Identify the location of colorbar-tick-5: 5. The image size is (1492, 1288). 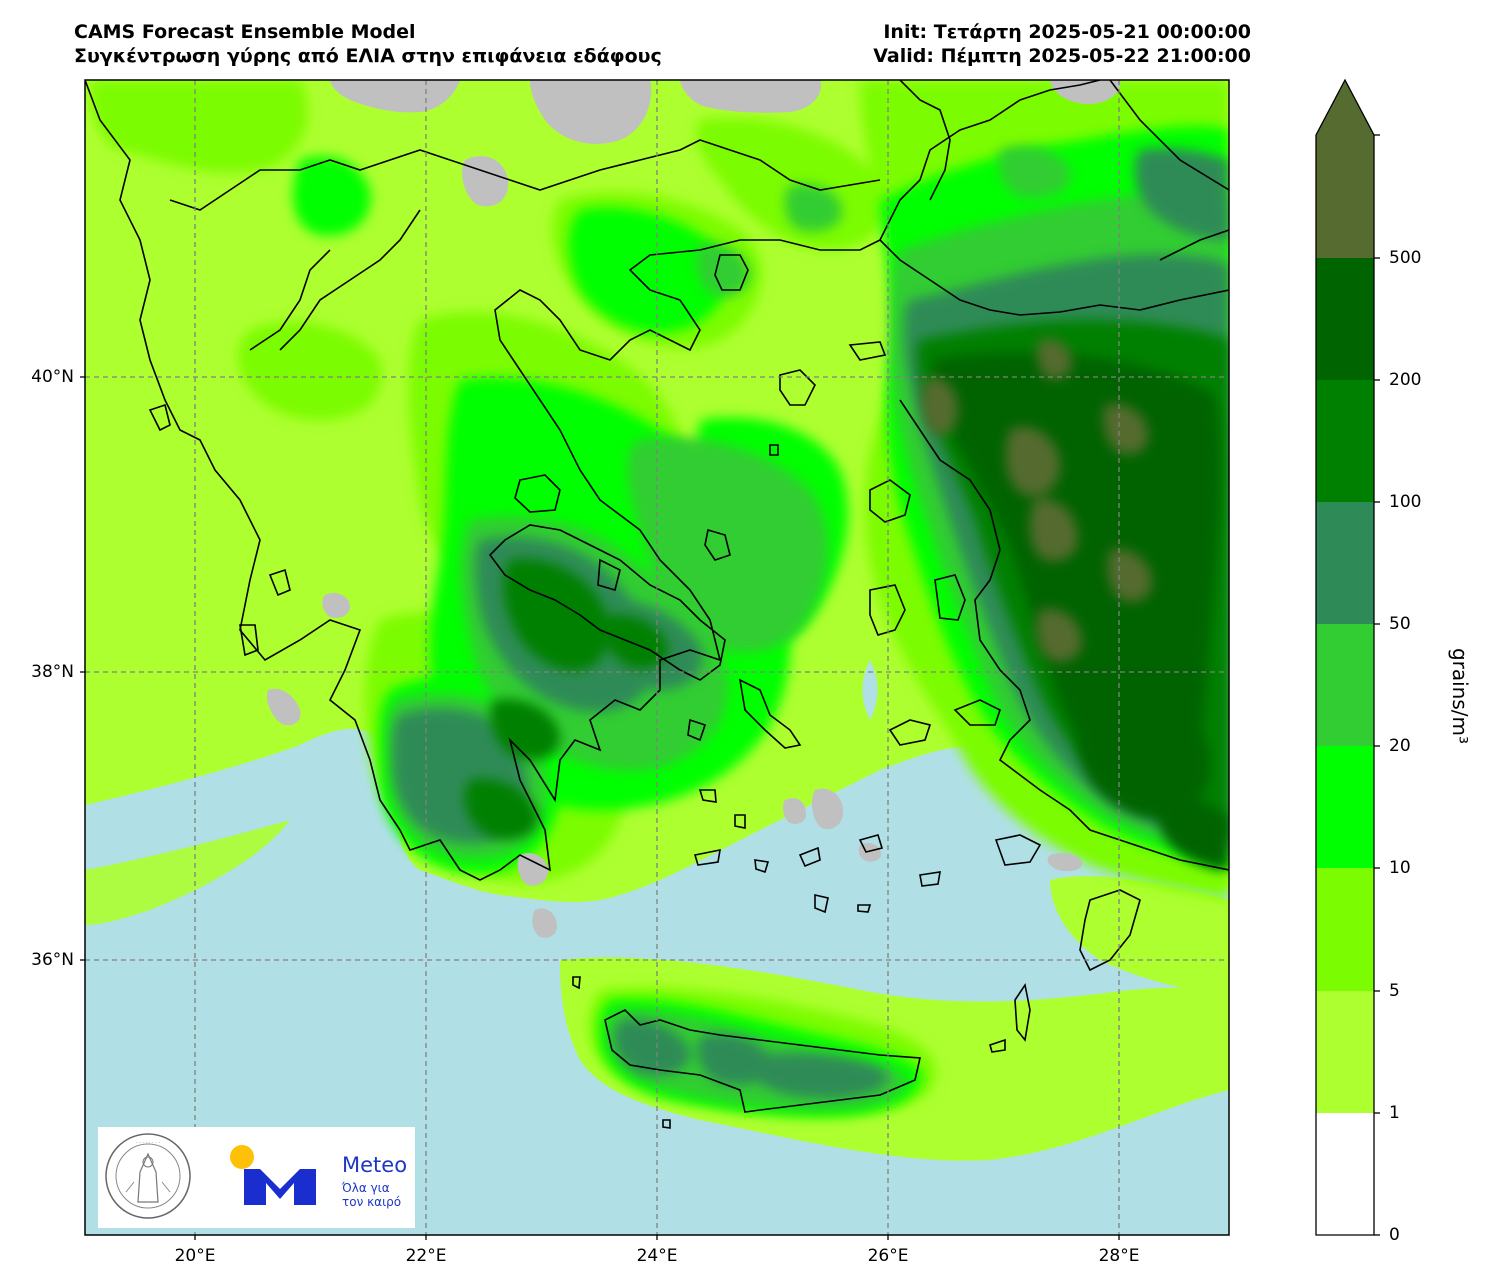
(1394, 991).